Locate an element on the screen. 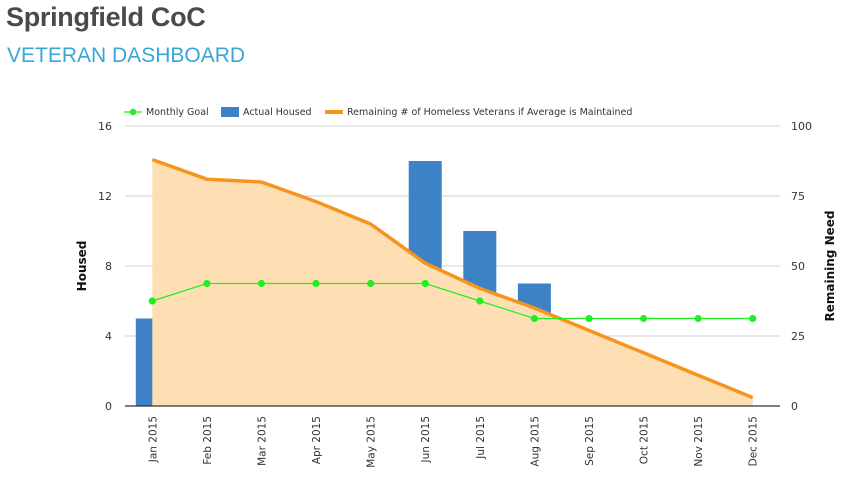 The height and width of the screenshot is (483, 865). y-right-tick-label: 50 is located at coordinates (798, 266).